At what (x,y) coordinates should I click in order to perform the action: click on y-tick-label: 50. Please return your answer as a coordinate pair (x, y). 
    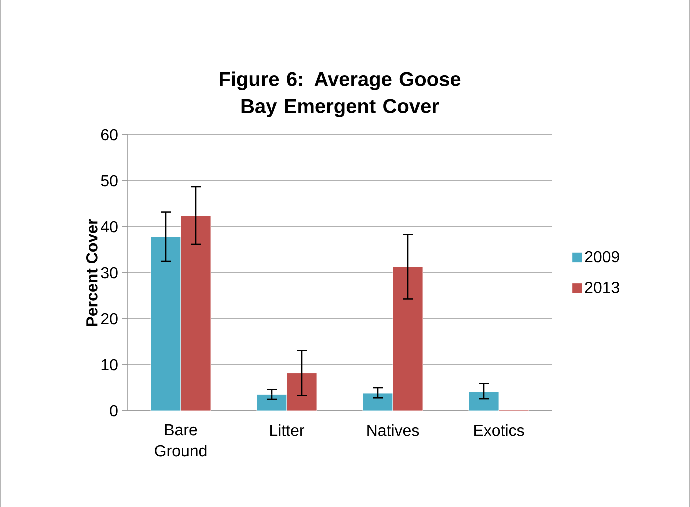
    Looking at the image, I should click on (109, 181).